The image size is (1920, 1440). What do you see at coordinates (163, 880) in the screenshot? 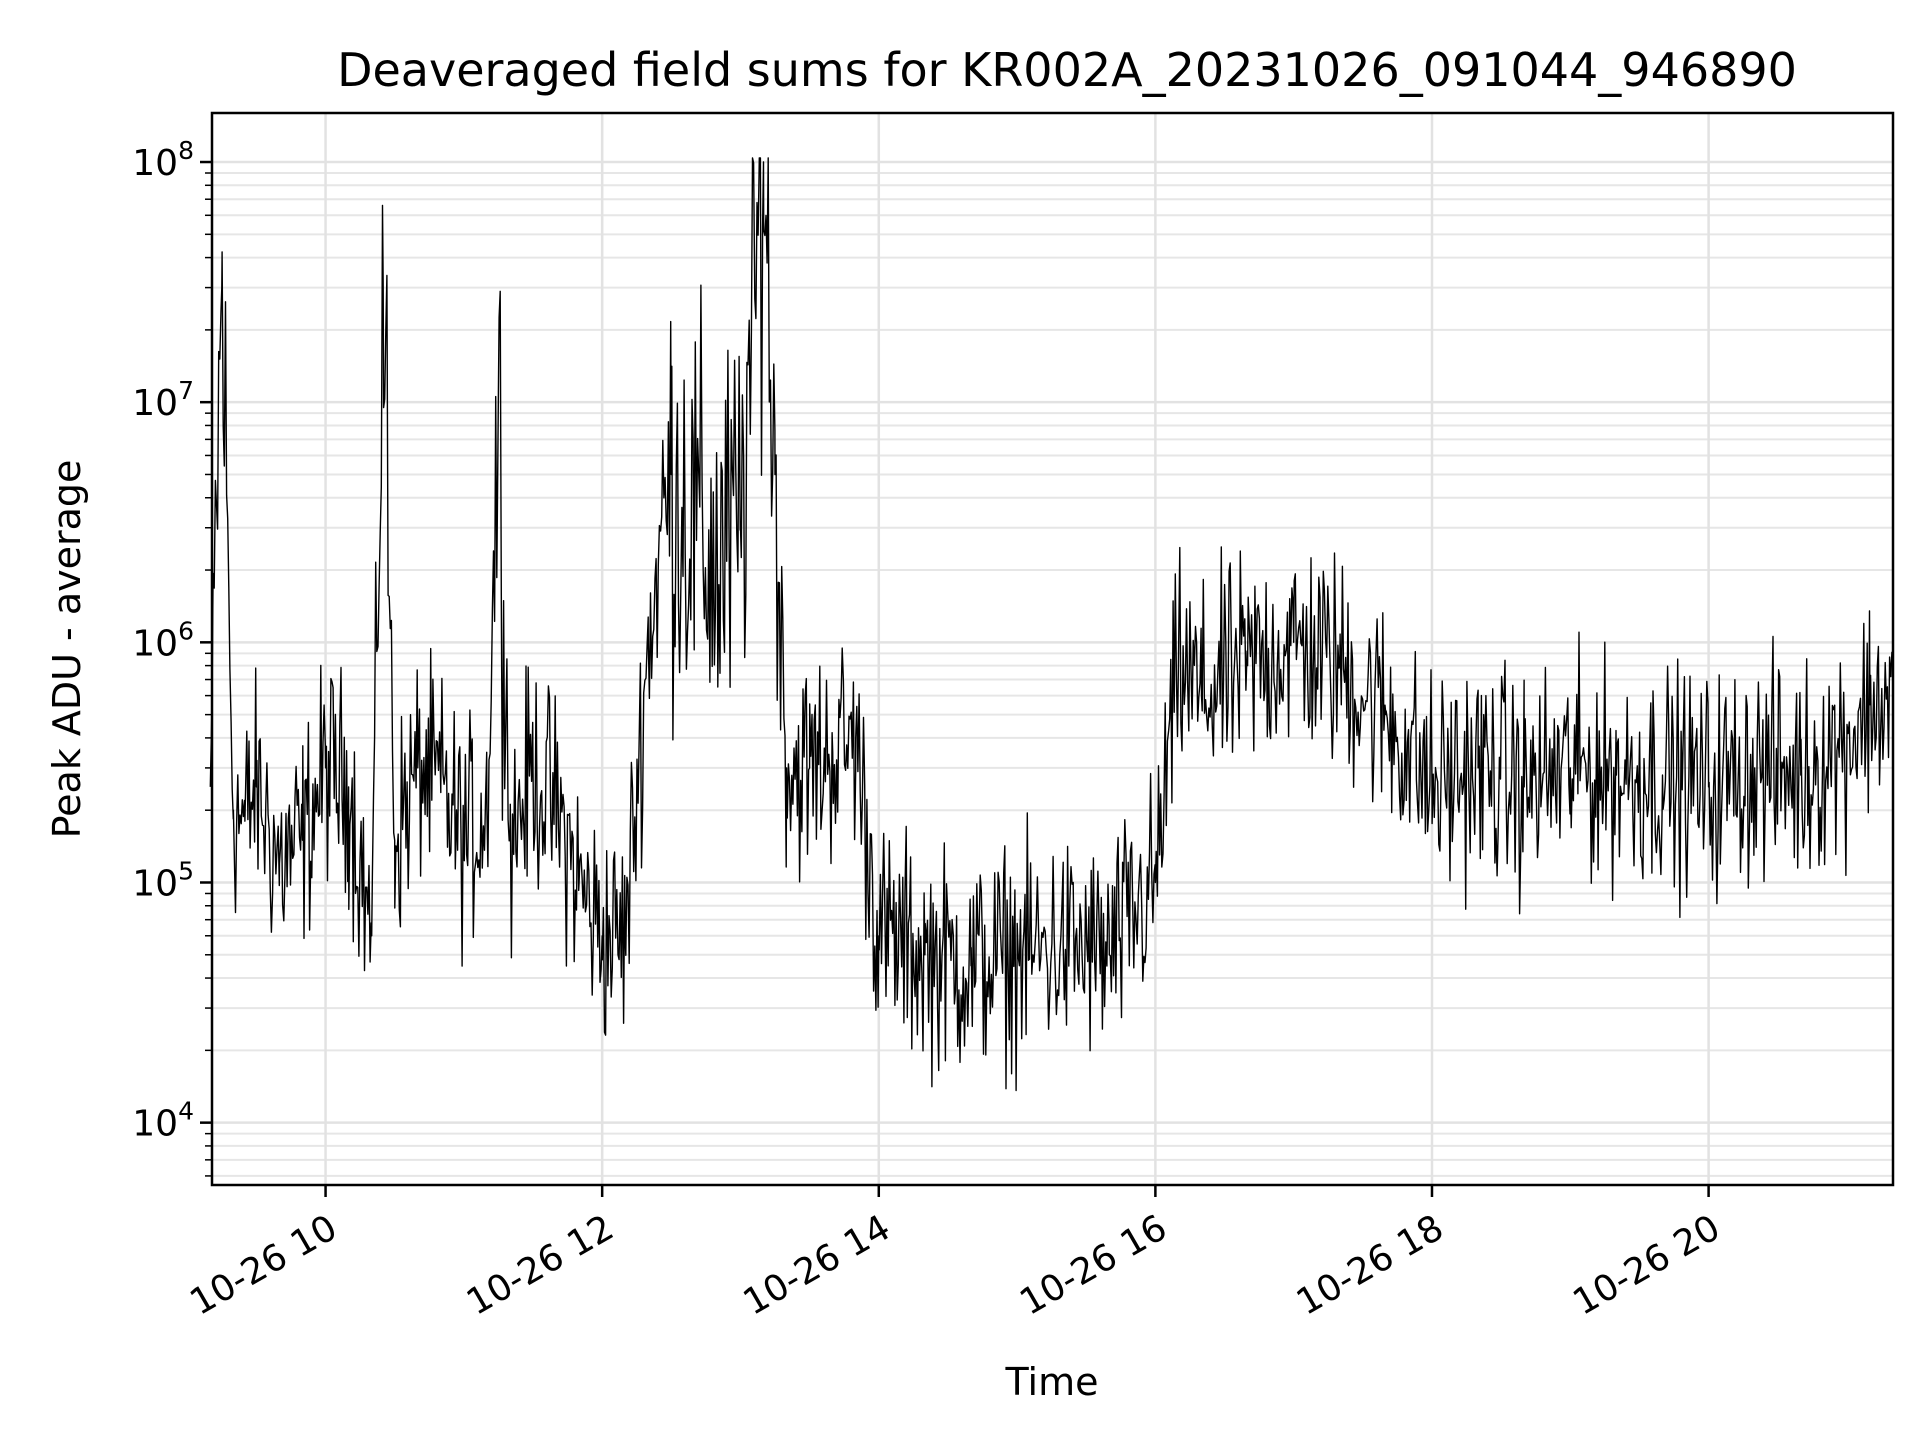
I see `y-tick-label: 10⁵` at bounding box center [163, 880].